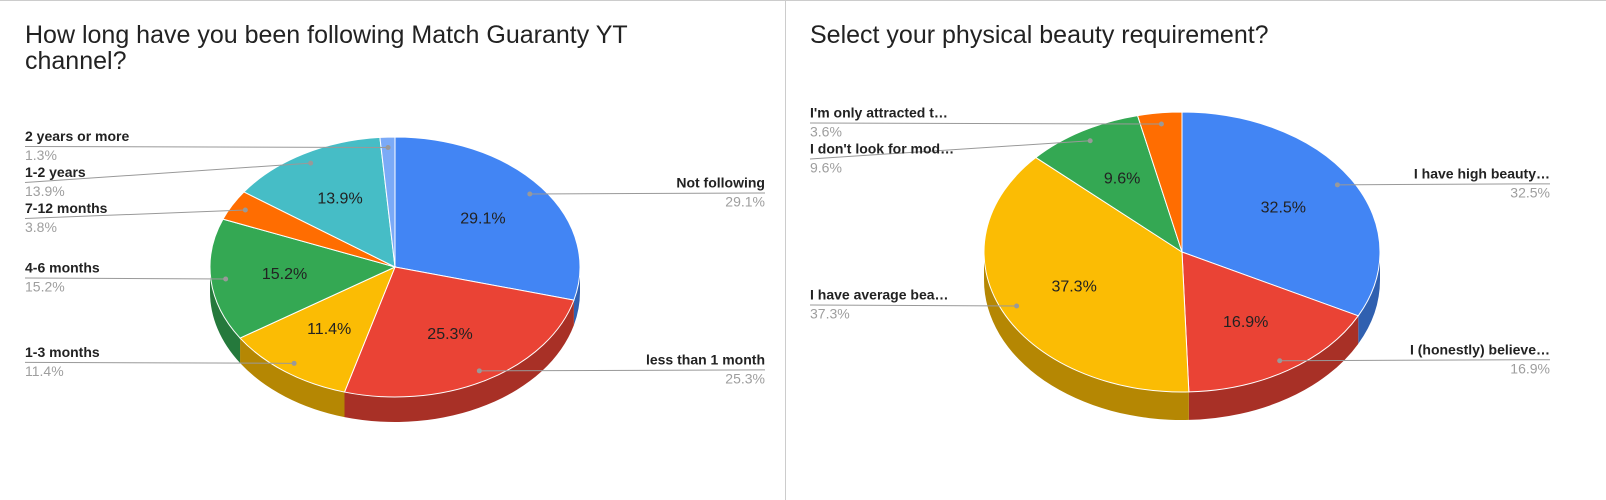  Describe the element at coordinates (77, 136) in the screenshot. I see `legend-label: 2 years or more` at that location.